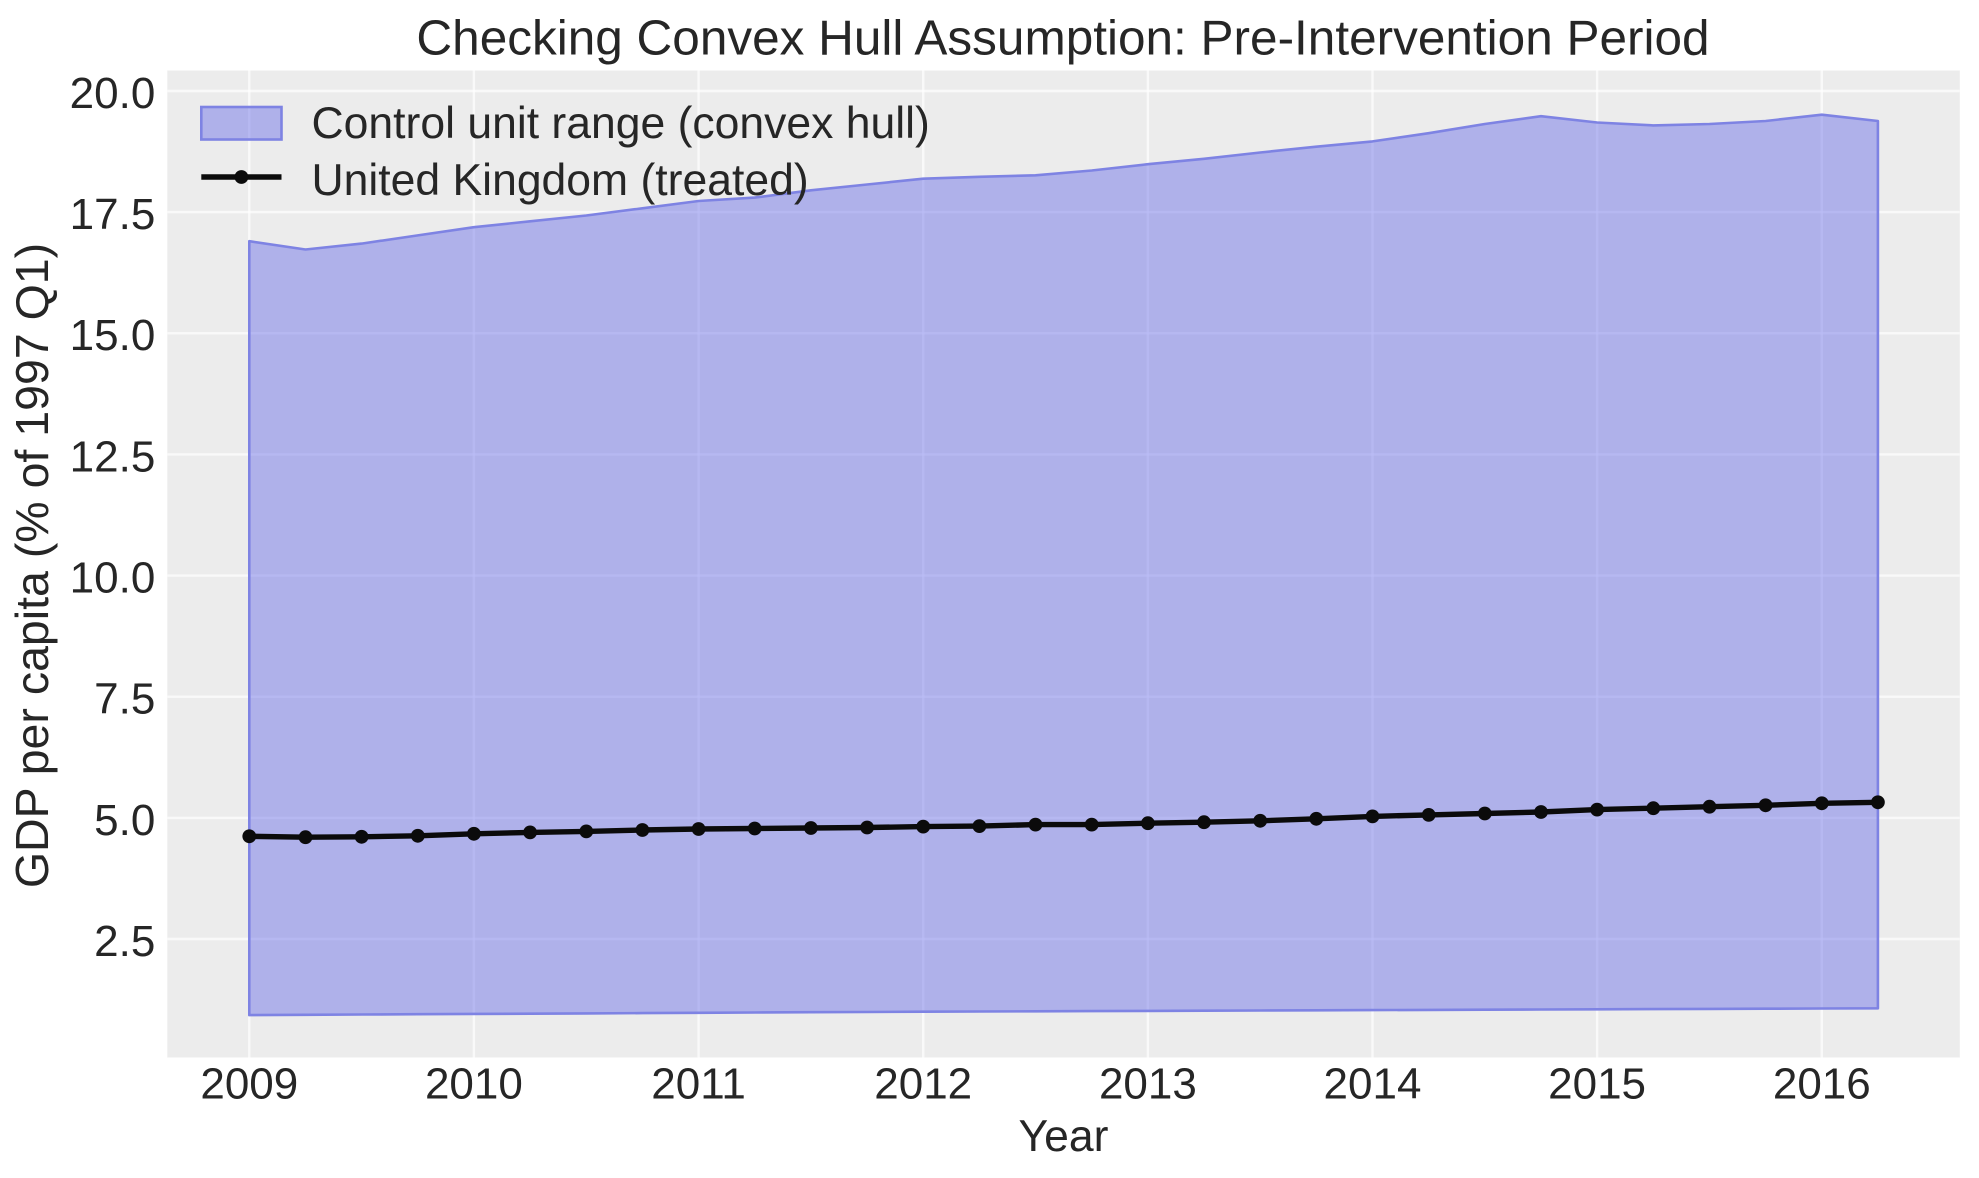 Image resolution: width=1979 pixels, height=1178 pixels. What do you see at coordinates (124, 941) in the screenshot?
I see `svg-text: 2.5` at bounding box center [124, 941].